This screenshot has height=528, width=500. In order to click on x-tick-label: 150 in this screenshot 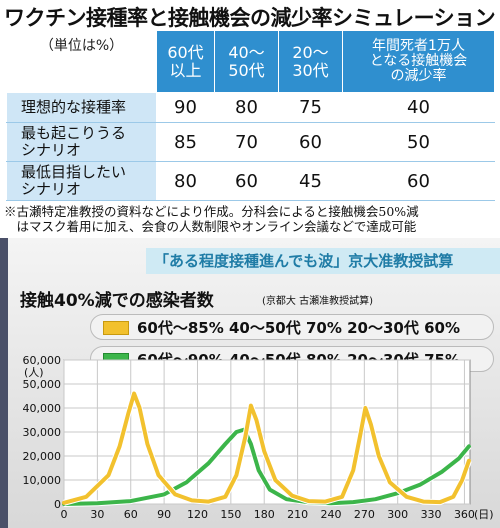, I will do `click(230, 514)`.